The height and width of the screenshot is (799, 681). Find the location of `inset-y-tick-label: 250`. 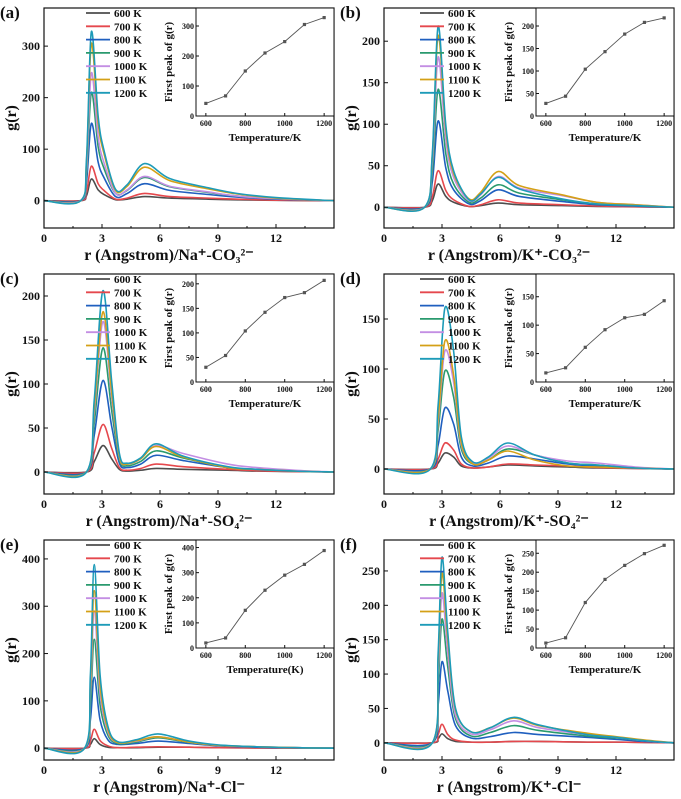

inset-y-tick-label: 250 is located at coordinates (528, 553).